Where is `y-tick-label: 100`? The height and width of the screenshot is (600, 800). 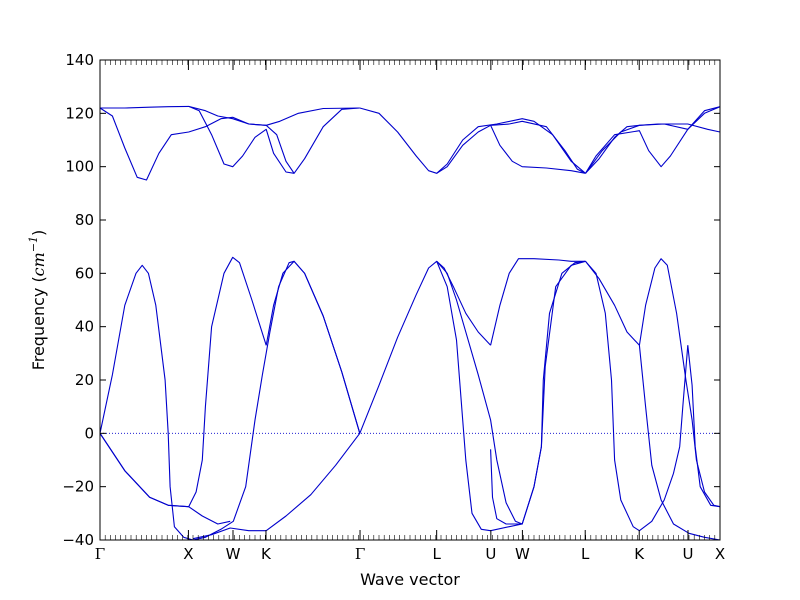 y-tick-label: 100 is located at coordinates (79, 167).